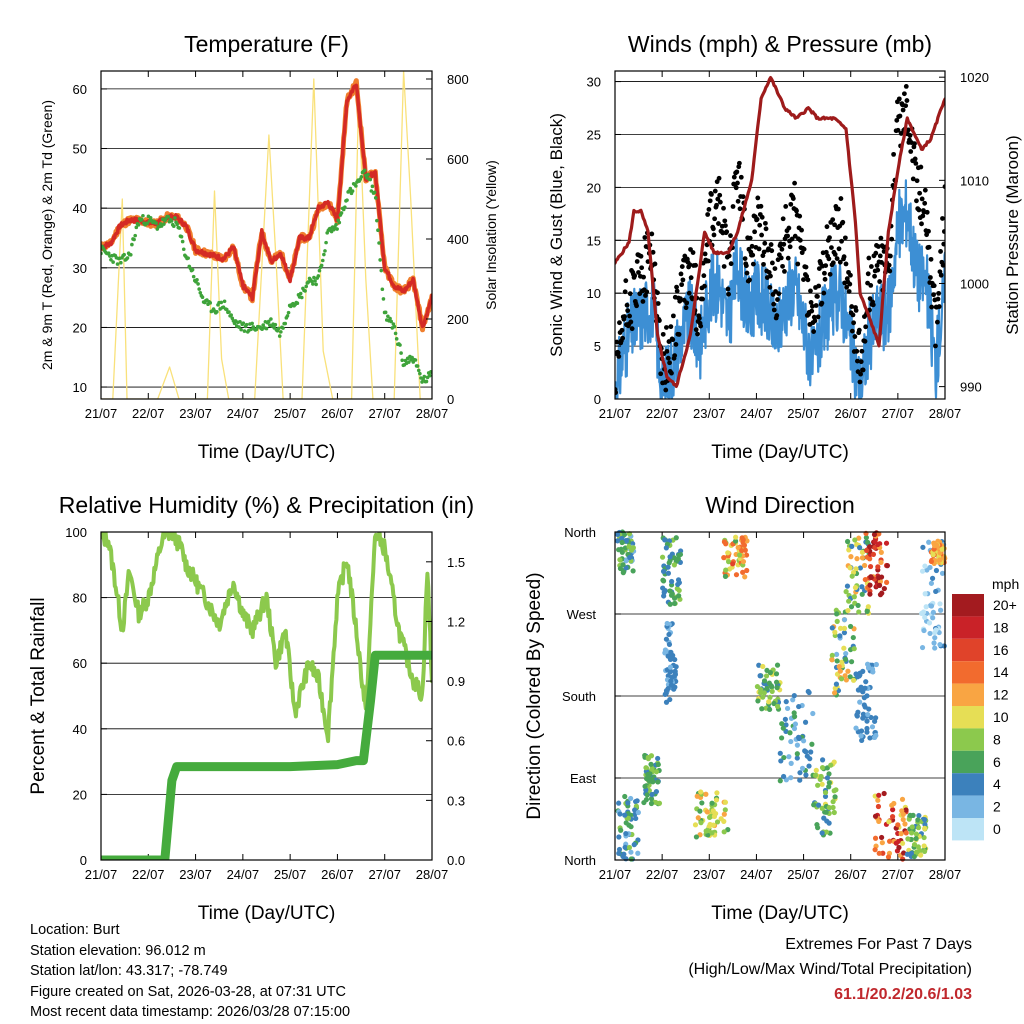 This screenshot has height=1024, width=1024. I want to click on y2-tick-label: 1000, so click(974, 283).